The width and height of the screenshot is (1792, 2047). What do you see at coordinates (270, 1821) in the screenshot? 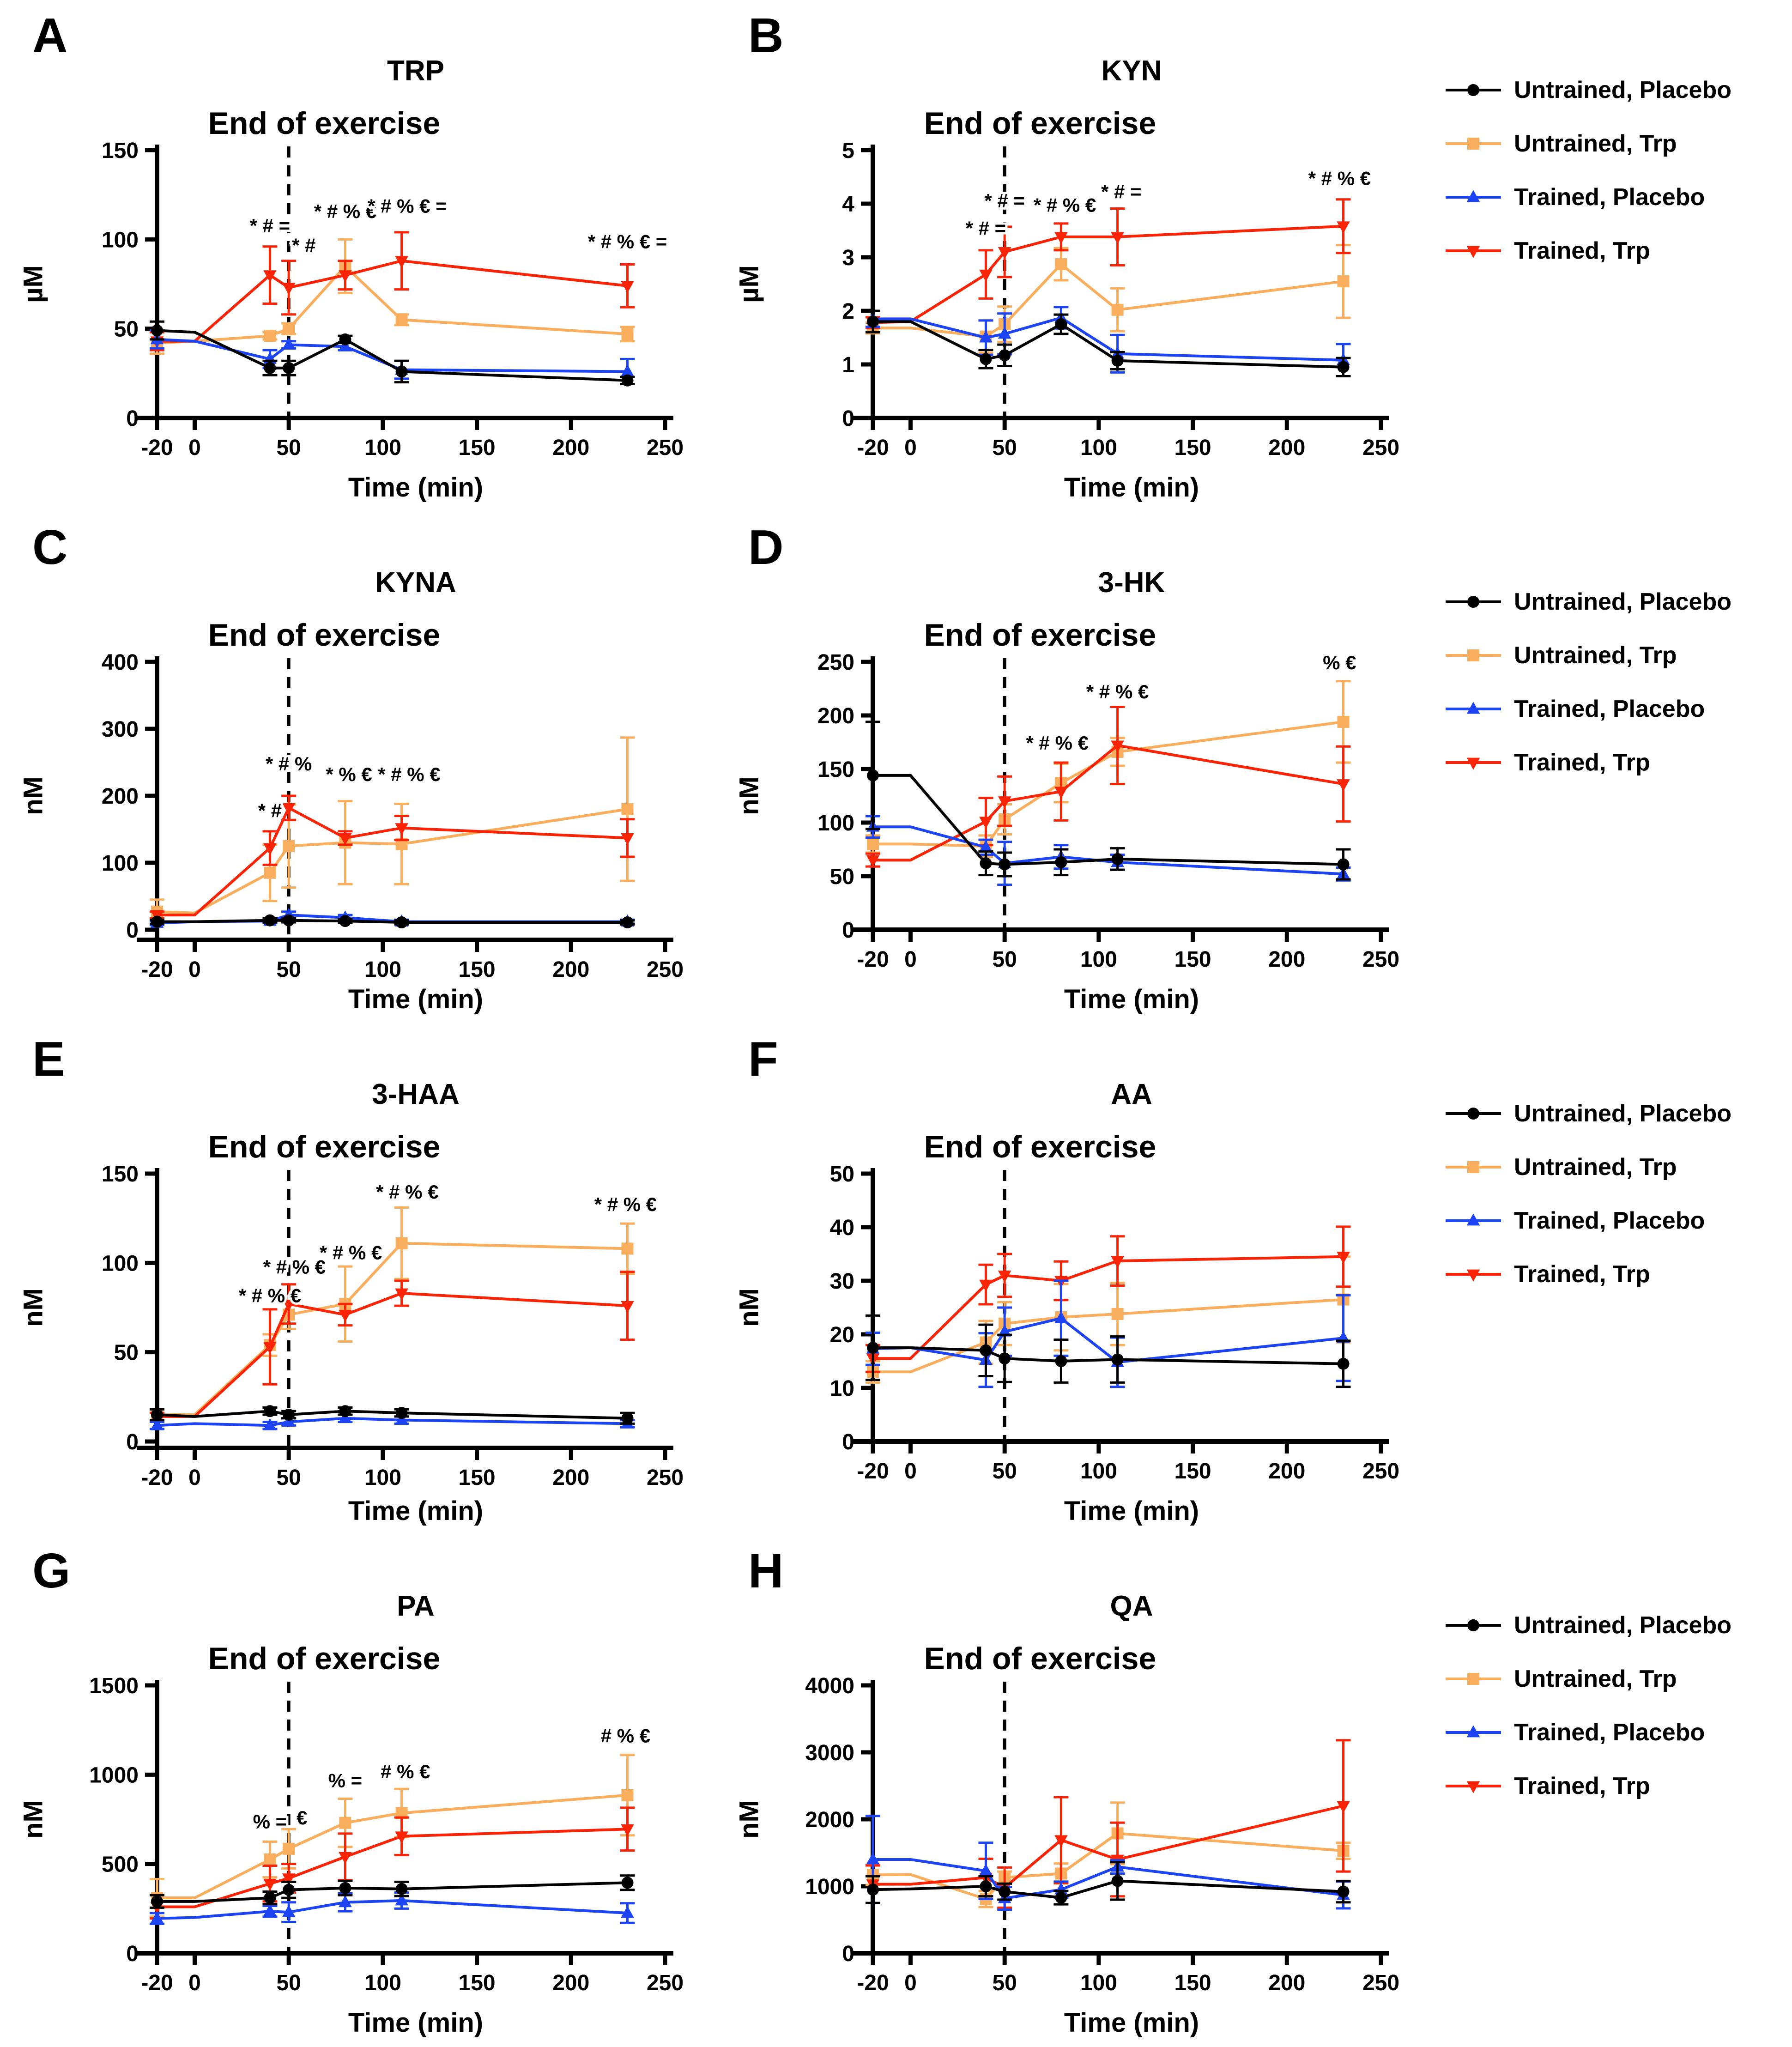
I see `significance-annotation: % =` at bounding box center [270, 1821].